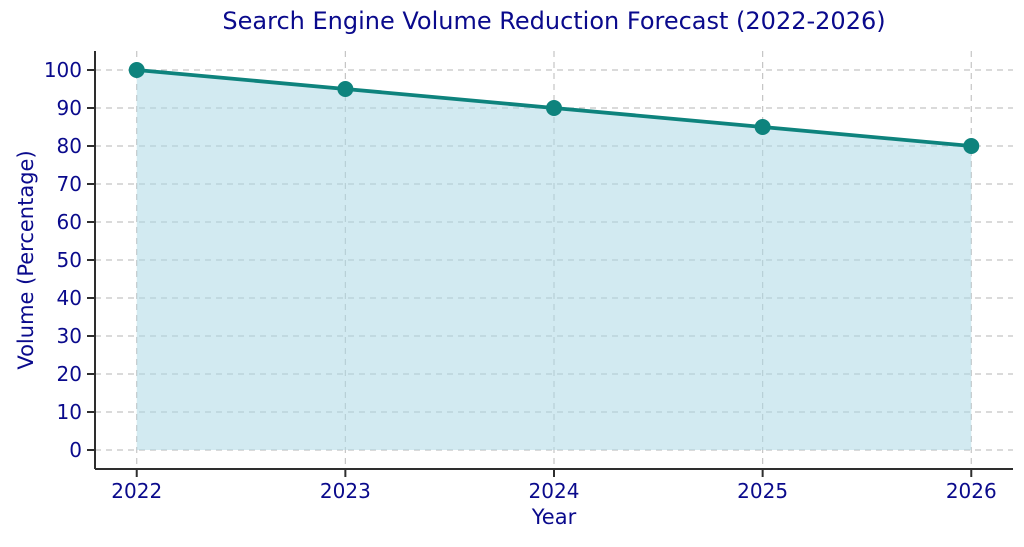  Describe the element at coordinates (762, 491) in the screenshot. I see `x-tick-label: 2025` at that location.